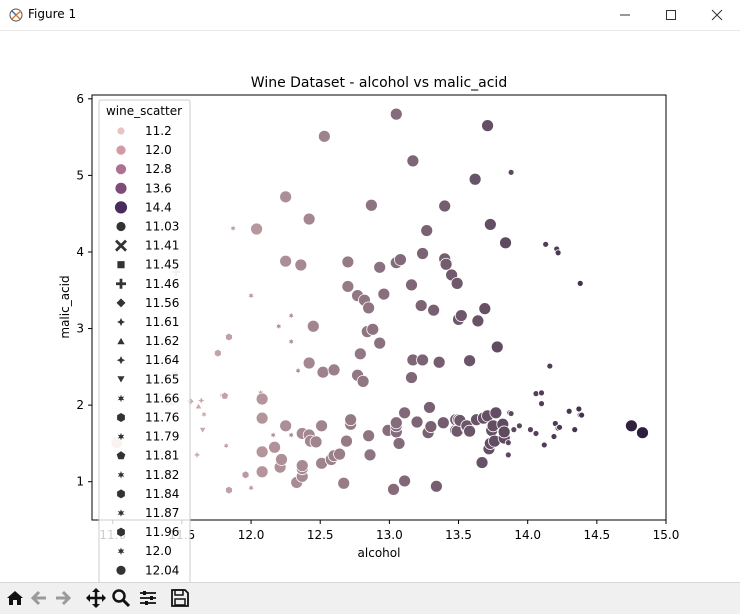 The height and width of the screenshot is (614, 740). What do you see at coordinates (162, 437) in the screenshot?
I see `legend-style-label: 11.79` at bounding box center [162, 437].